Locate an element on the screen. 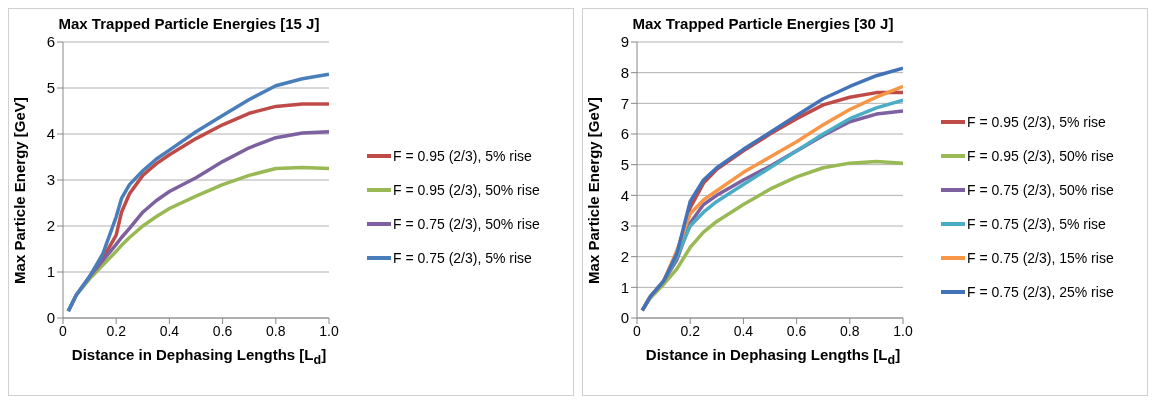  legend-label: F = 0.75 (2/3), 15% rise is located at coordinates (1041, 258).